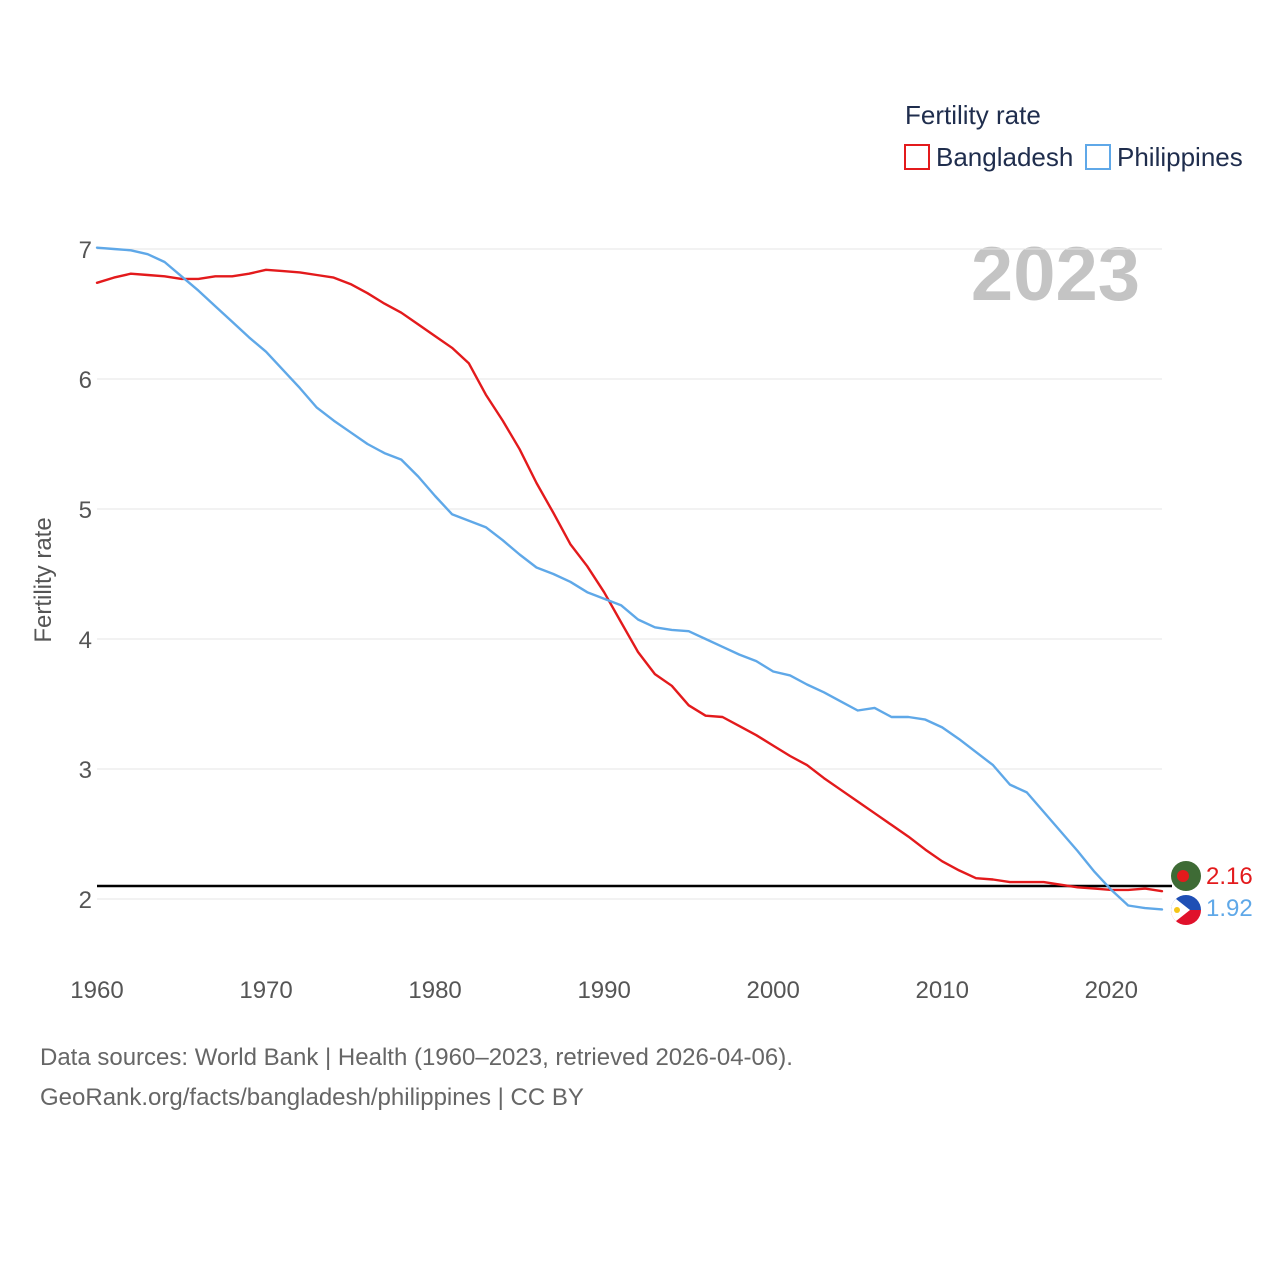 Image resolution: width=1280 pixels, height=1280 pixels. What do you see at coordinates (265, 990) in the screenshot?
I see `x-tick-label-1970: 1970` at bounding box center [265, 990].